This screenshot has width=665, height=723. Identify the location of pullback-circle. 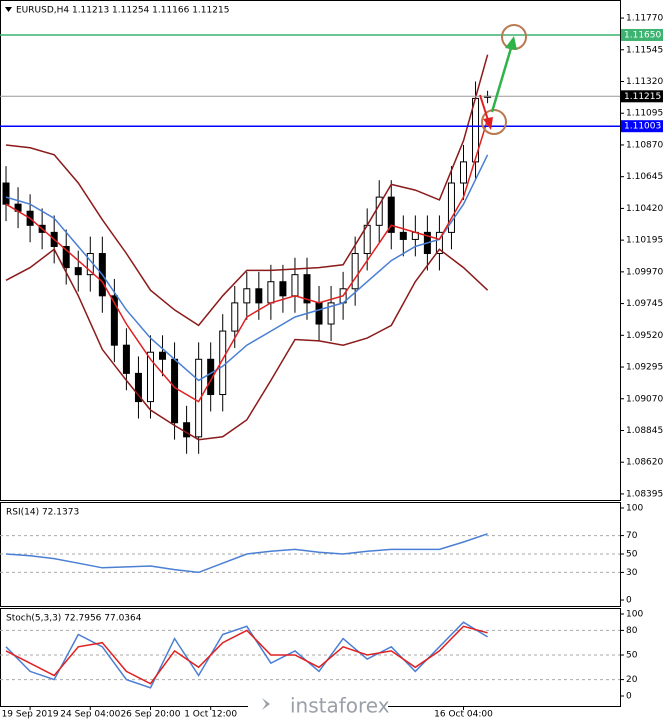
(494, 122).